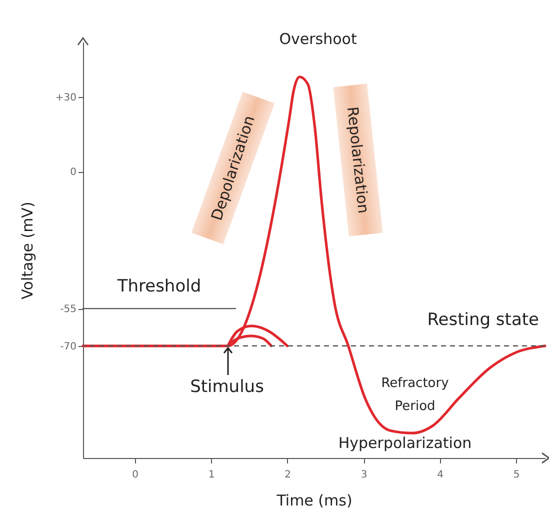  What do you see at coordinates (27, 251) in the screenshot?
I see `y-axis-title: Voltage (mV)` at bounding box center [27, 251].